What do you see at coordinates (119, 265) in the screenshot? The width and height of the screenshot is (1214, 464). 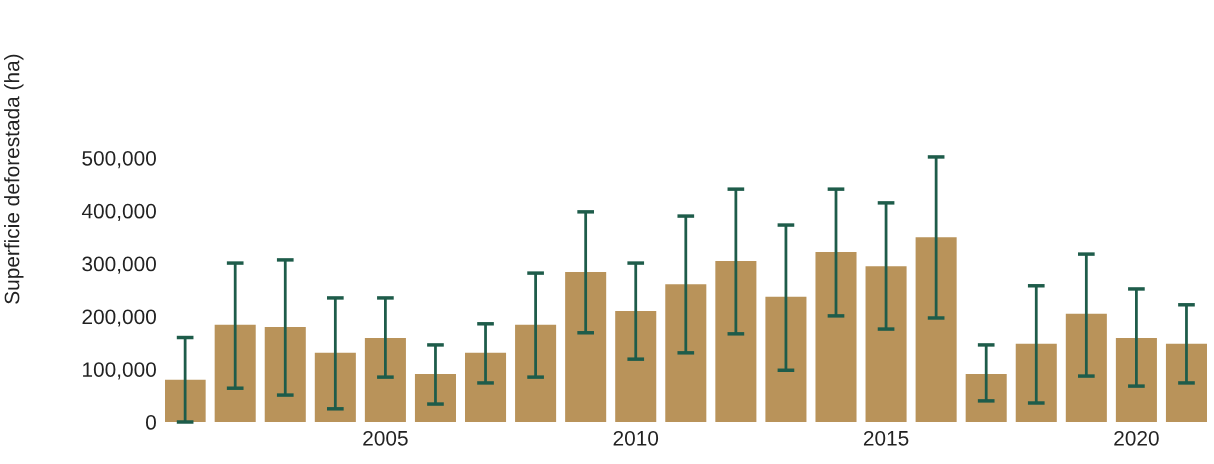 I see `y-tick-label: 300,000` at bounding box center [119, 265].